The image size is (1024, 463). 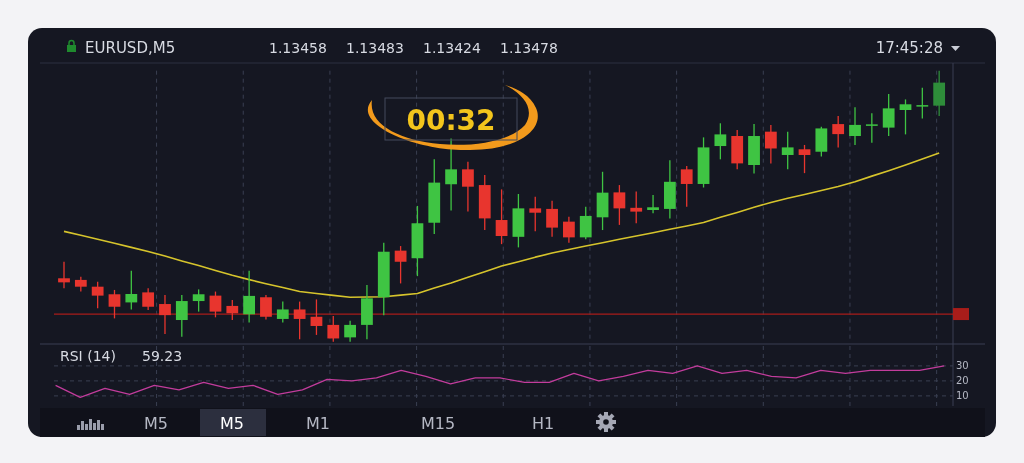 I want to click on text: H1, so click(x=543, y=423).